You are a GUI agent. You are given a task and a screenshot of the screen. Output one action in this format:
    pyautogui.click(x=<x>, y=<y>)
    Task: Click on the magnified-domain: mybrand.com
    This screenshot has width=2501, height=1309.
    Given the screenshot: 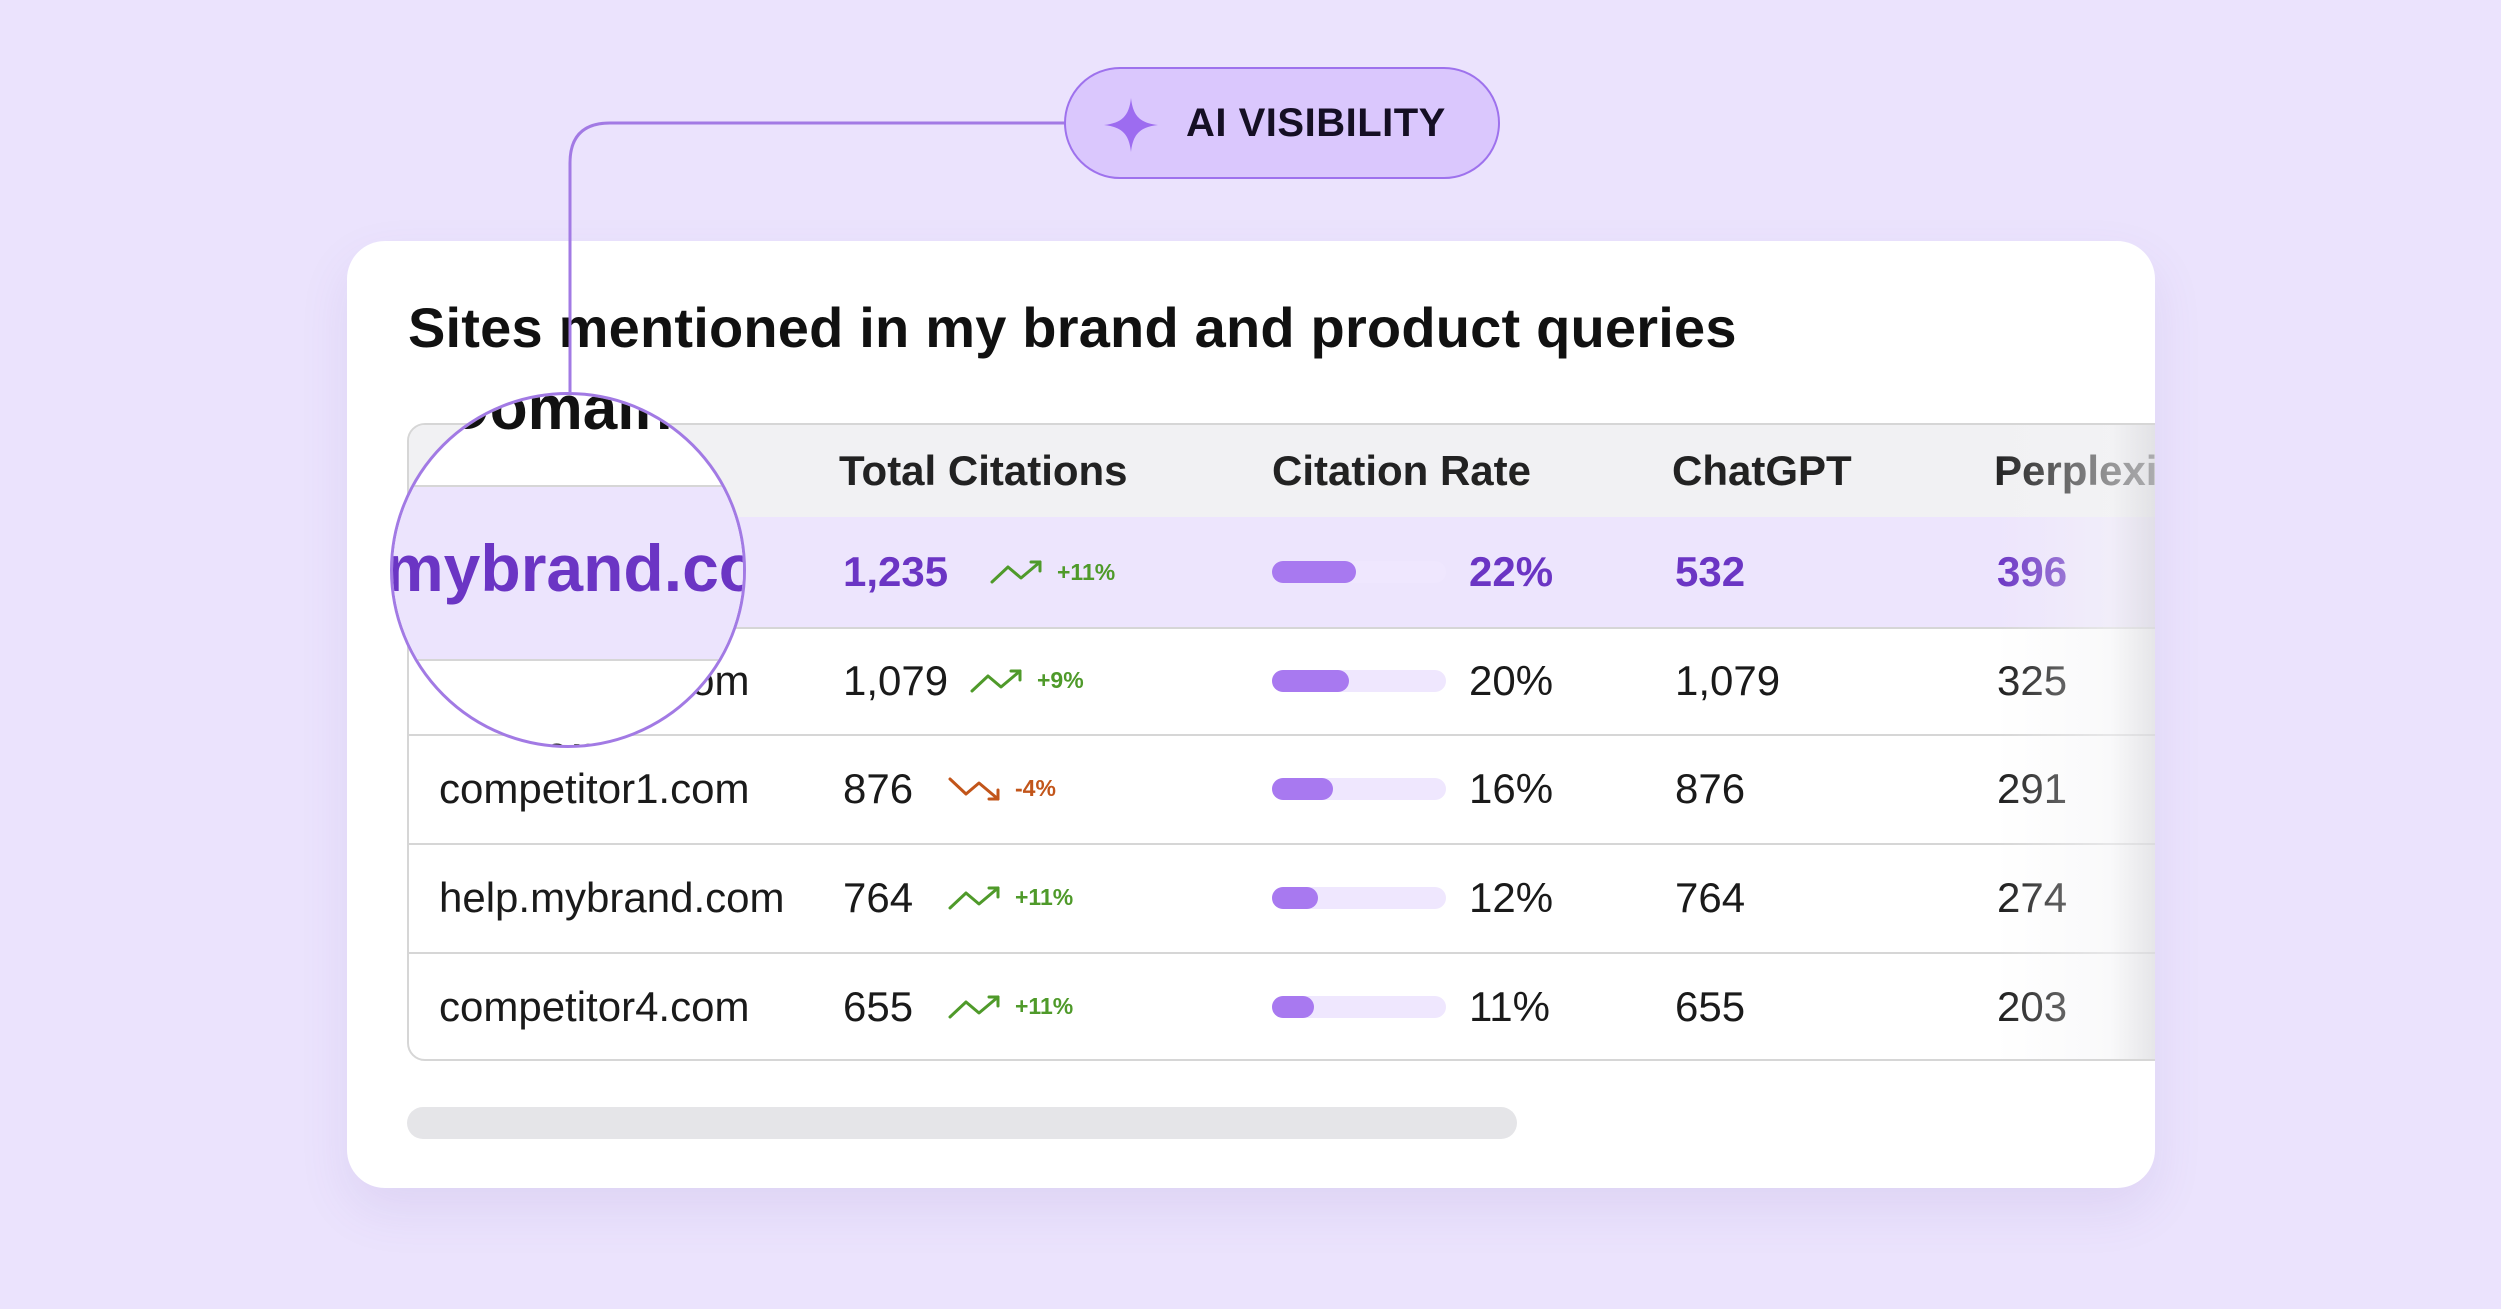 What is the action you would take?
    pyautogui.click(x=566, y=568)
    